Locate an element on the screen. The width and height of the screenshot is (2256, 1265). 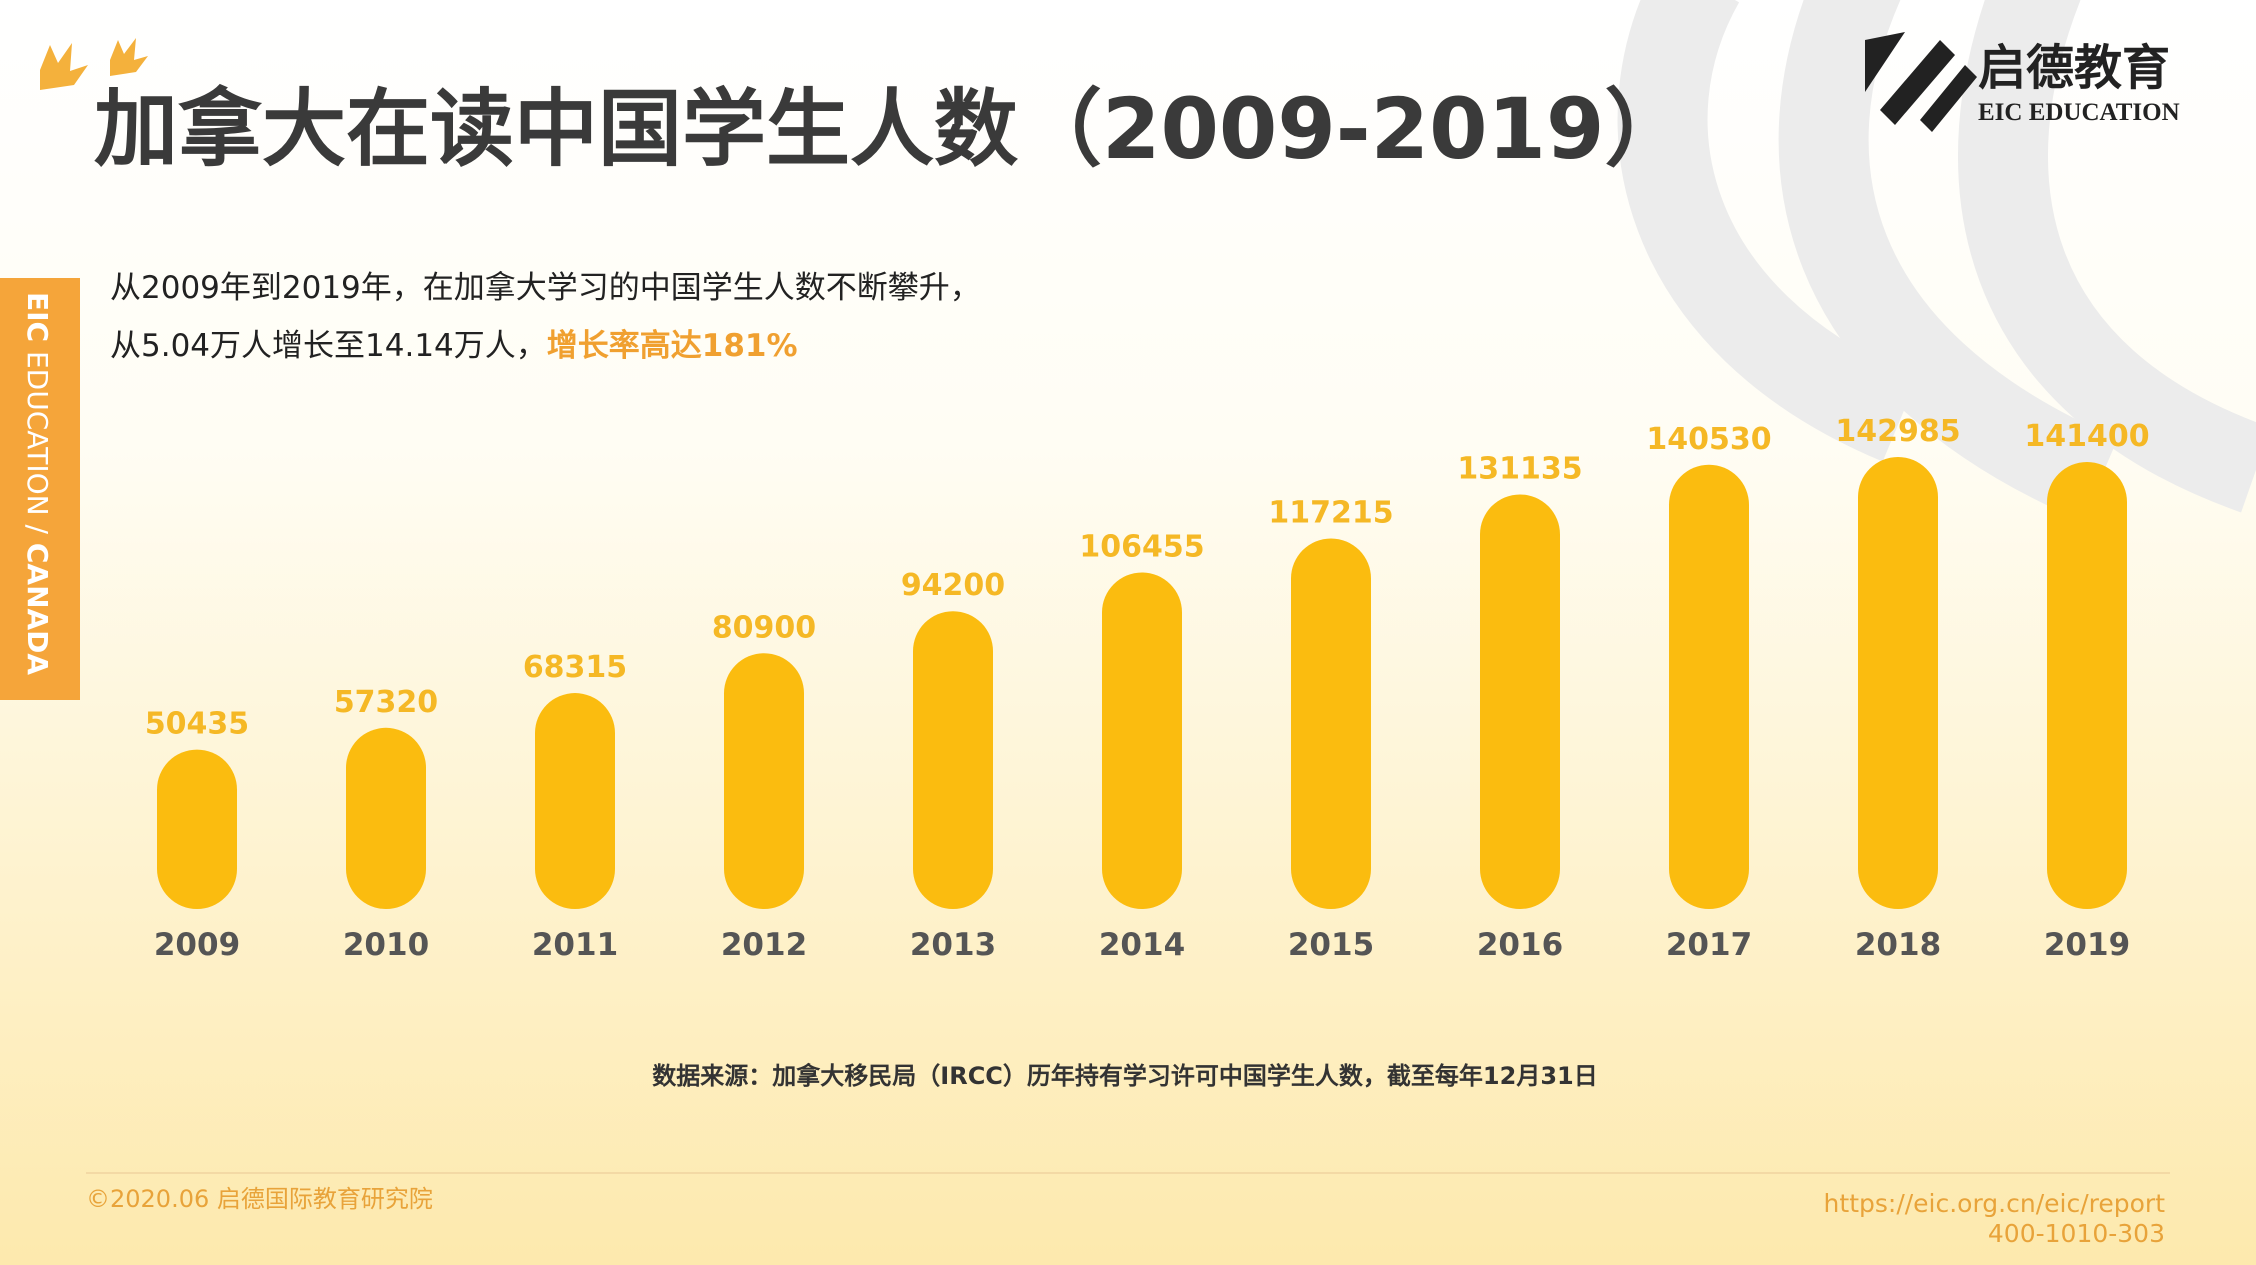
side-label-part: EIC is located at coordinates (37, 317).